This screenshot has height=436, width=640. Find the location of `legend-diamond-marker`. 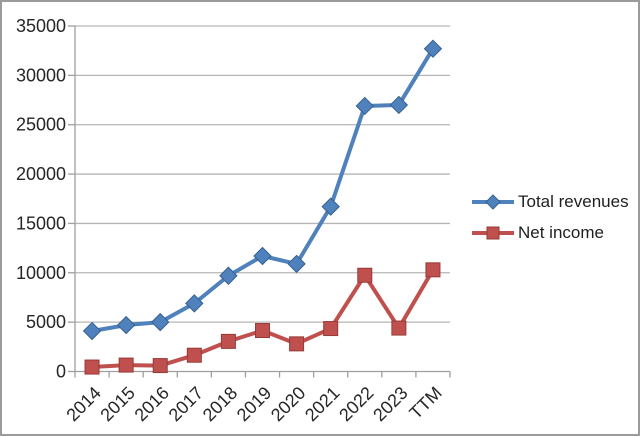

legend-diamond-marker is located at coordinates (493, 201).